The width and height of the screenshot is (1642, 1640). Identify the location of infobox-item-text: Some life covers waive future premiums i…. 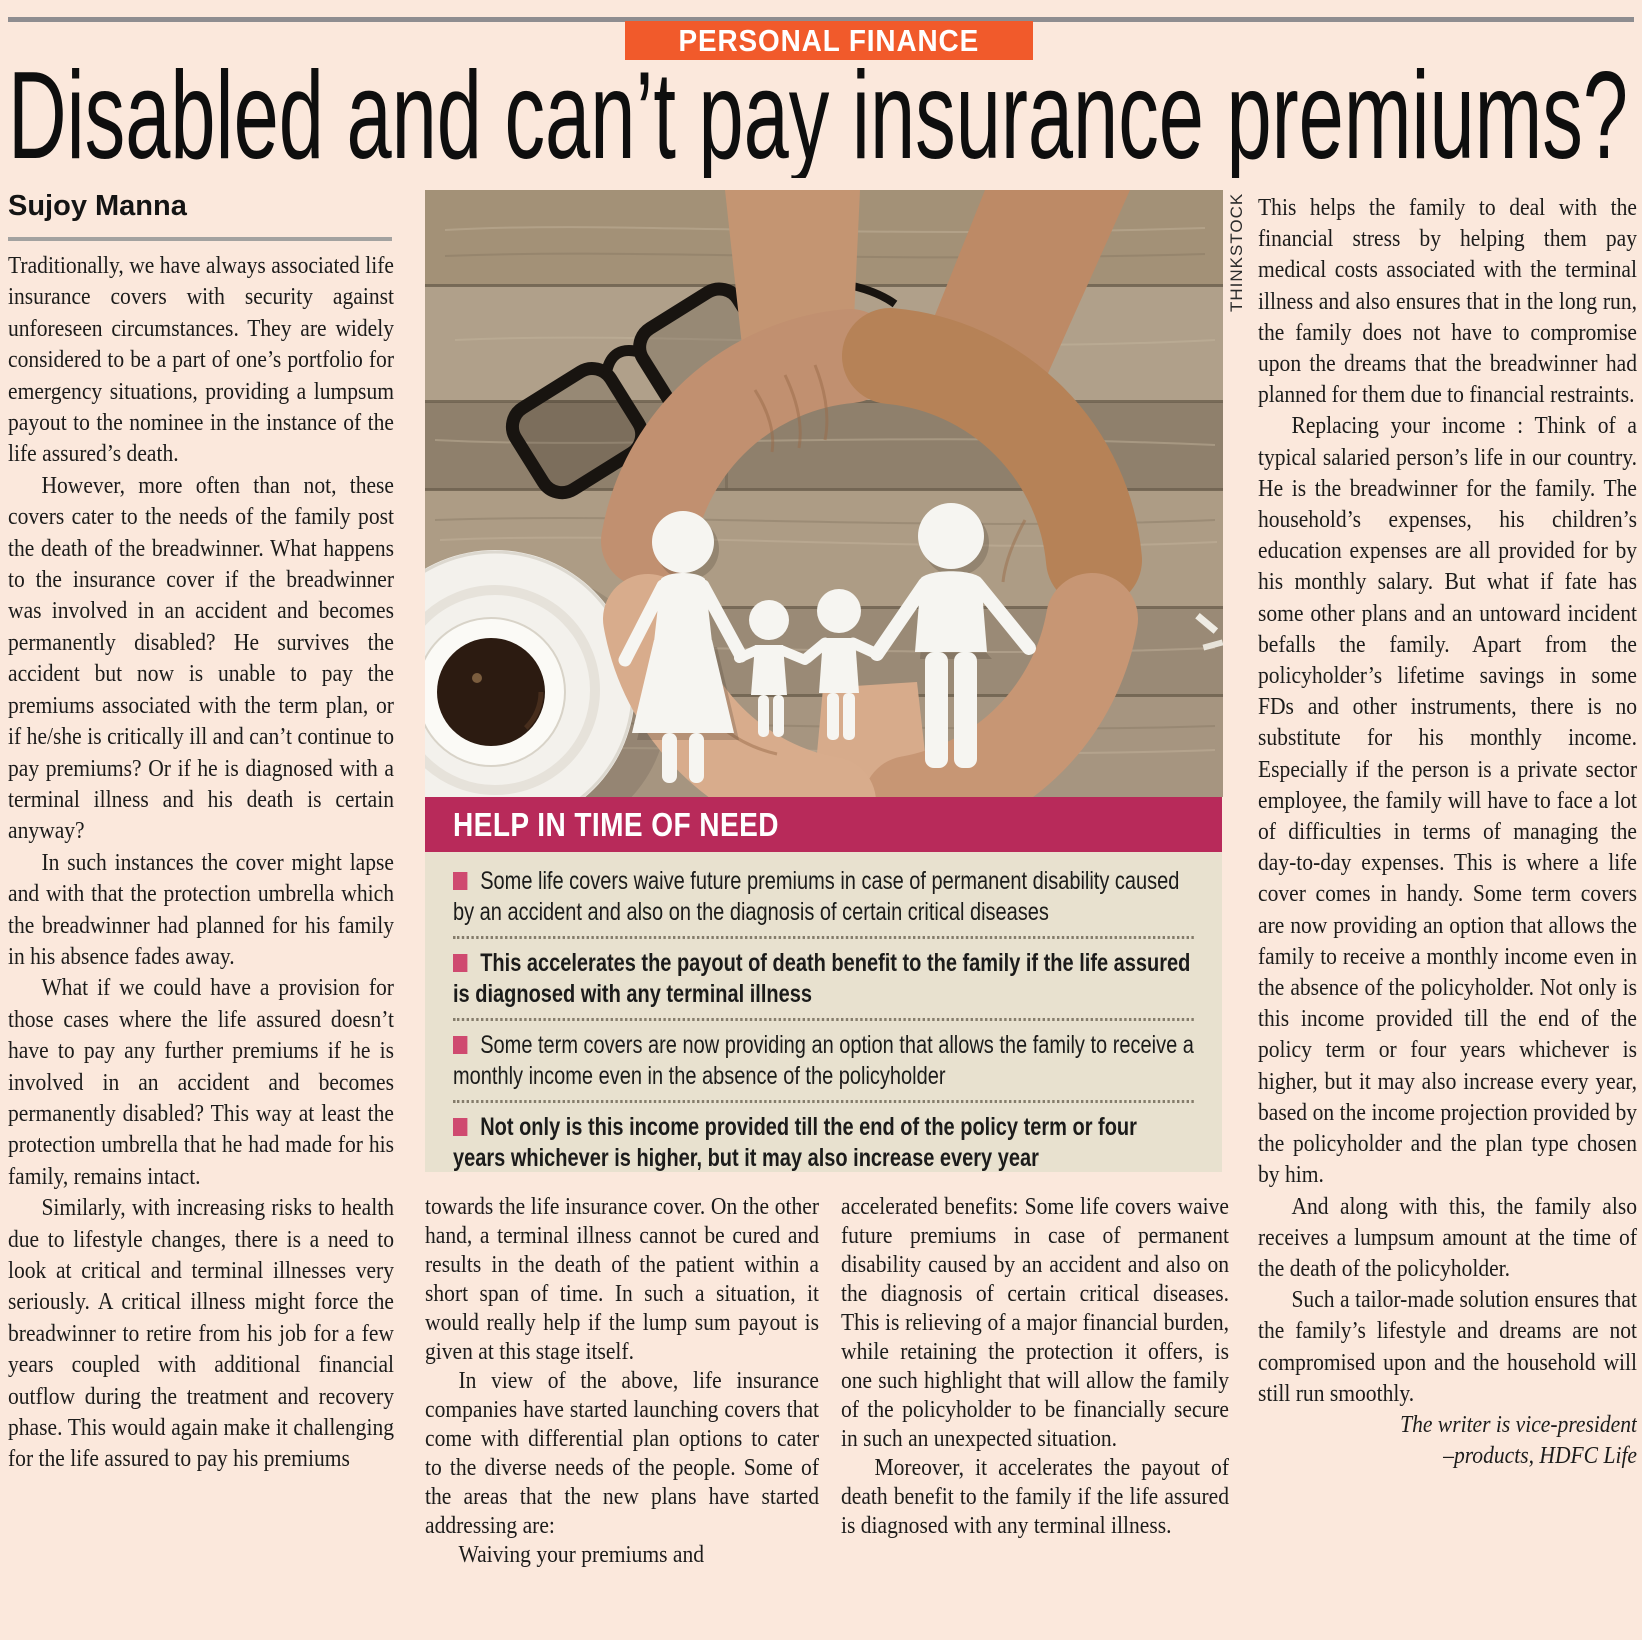
(816, 896).